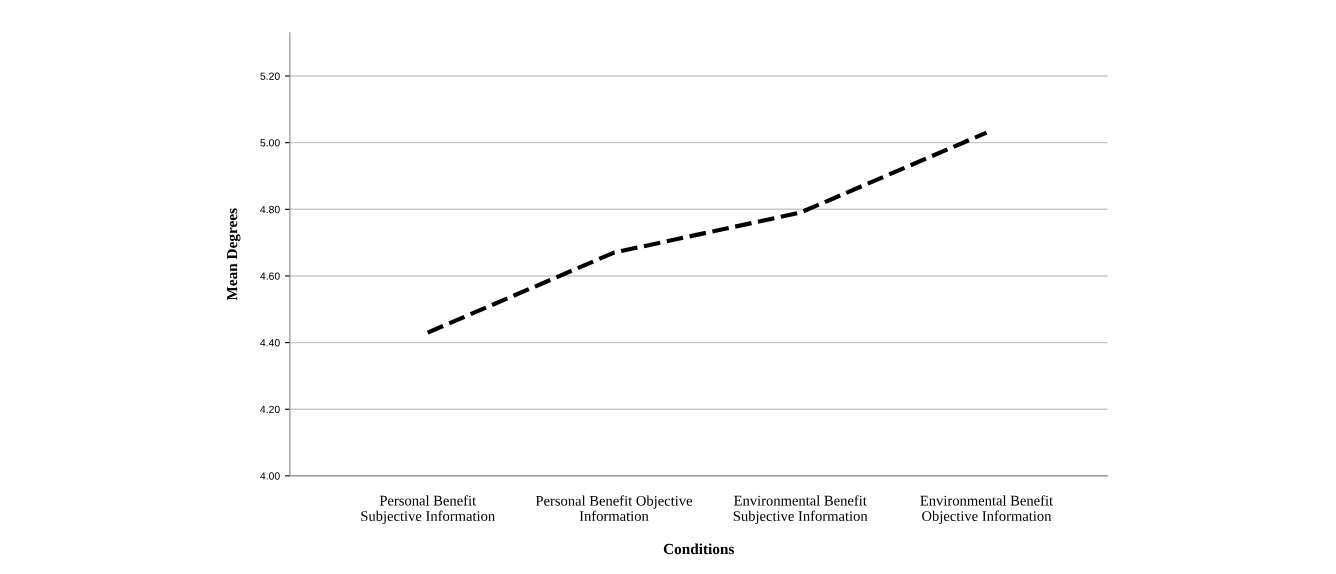 This screenshot has height=574, width=1336. What do you see at coordinates (234, 254) in the screenshot?
I see `y-axis-title: Mean Degrees` at bounding box center [234, 254].